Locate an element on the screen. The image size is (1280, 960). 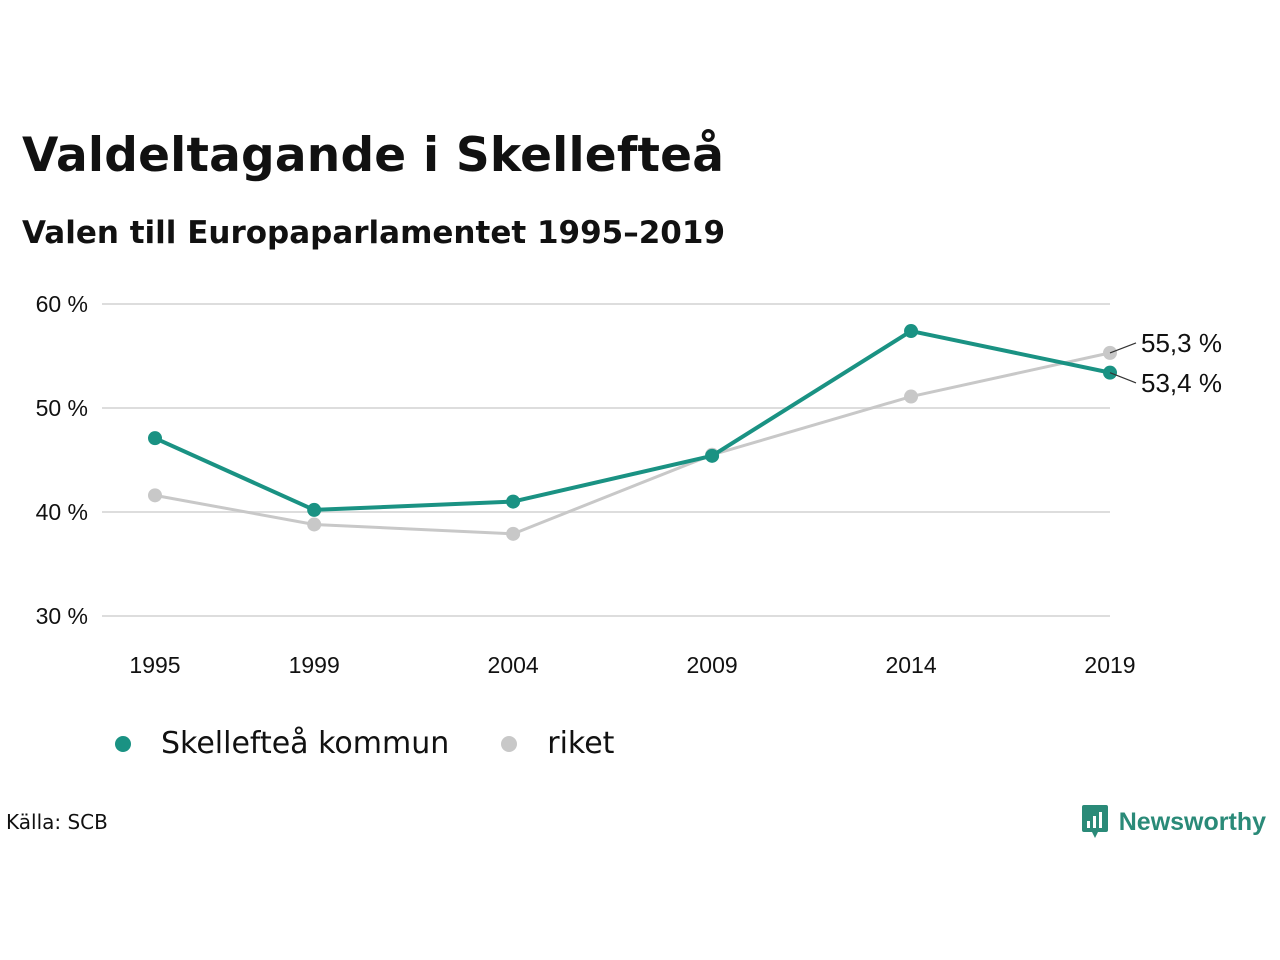
legend-item-riket: riket is located at coordinates (557, 743).